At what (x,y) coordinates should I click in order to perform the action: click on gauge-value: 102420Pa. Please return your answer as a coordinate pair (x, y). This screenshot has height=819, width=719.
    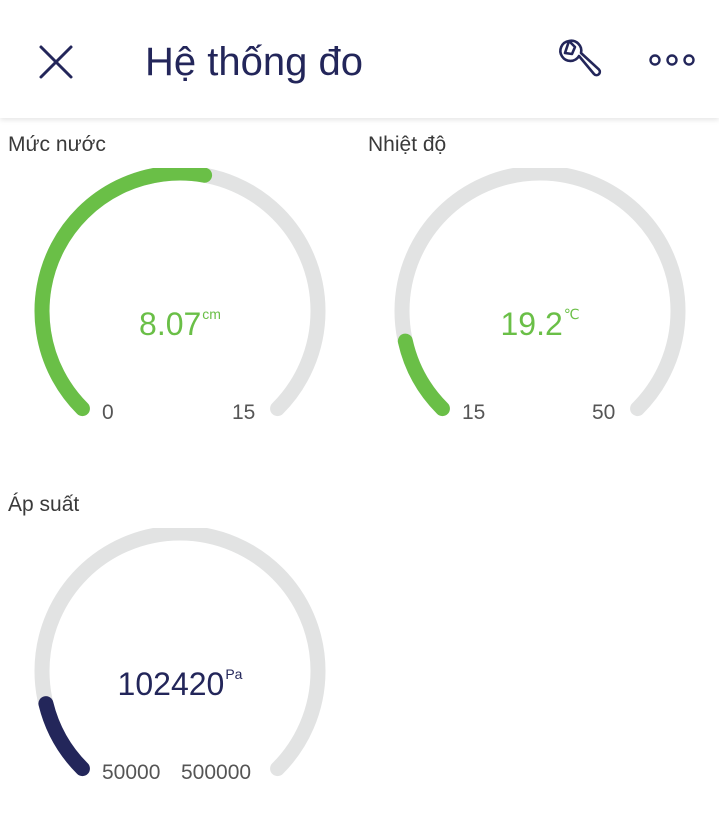
    Looking at the image, I should click on (180, 679).